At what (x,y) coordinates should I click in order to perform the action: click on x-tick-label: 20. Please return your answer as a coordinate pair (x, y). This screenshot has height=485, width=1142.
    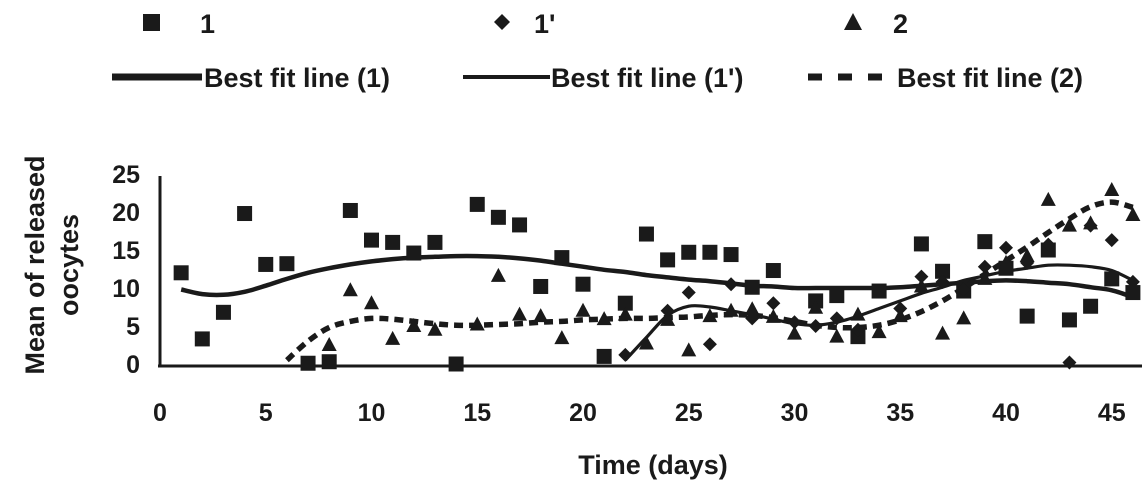
    Looking at the image, I should click on (583, 413).